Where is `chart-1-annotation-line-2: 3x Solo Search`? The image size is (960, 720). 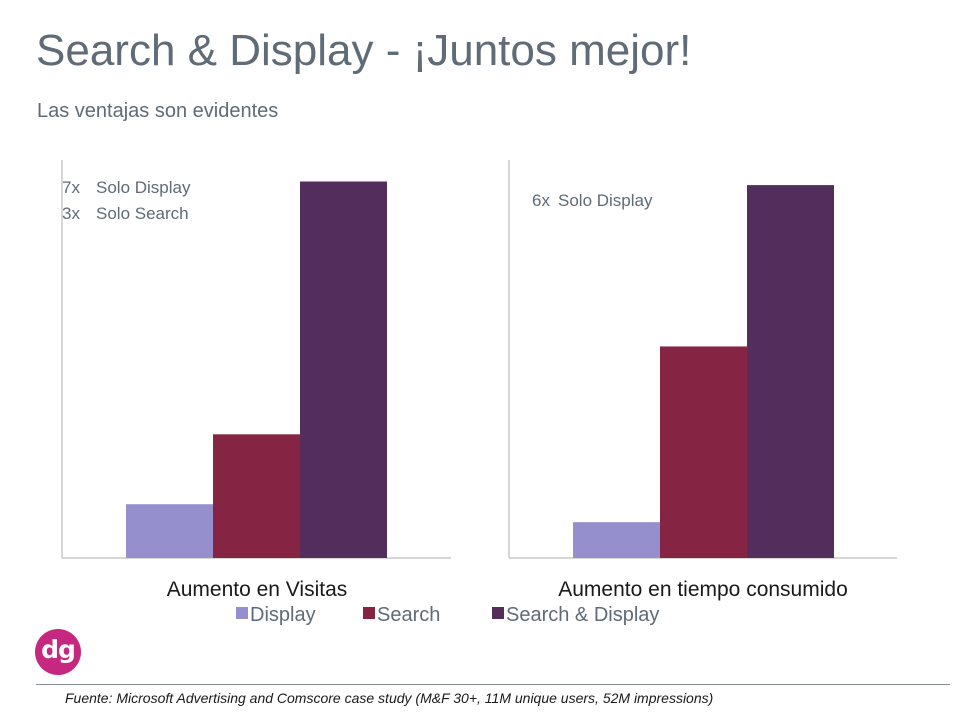 chart-1-annotation-line-2: 3x Solo Search is located at coordinates (125, 213).